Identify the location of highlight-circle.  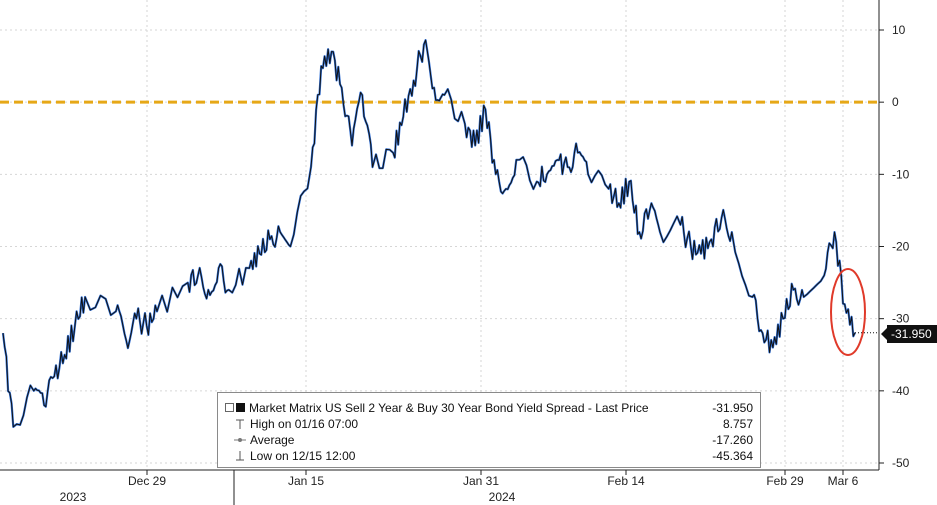
(848, 312).